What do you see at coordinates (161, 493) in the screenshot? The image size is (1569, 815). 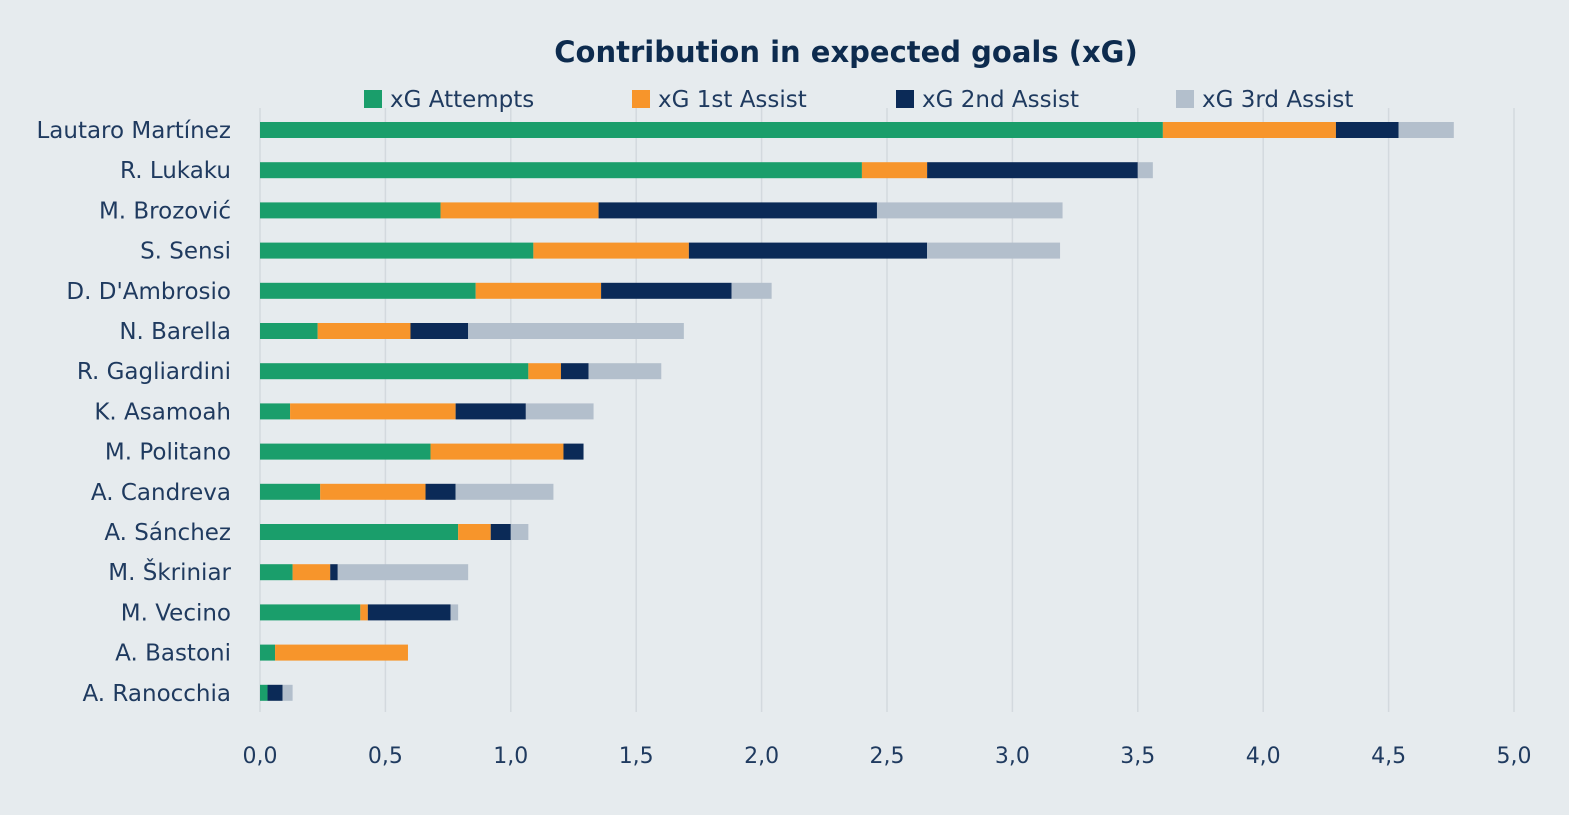 I see `category-label: A. Candreva` at bounding box center [161, 493].